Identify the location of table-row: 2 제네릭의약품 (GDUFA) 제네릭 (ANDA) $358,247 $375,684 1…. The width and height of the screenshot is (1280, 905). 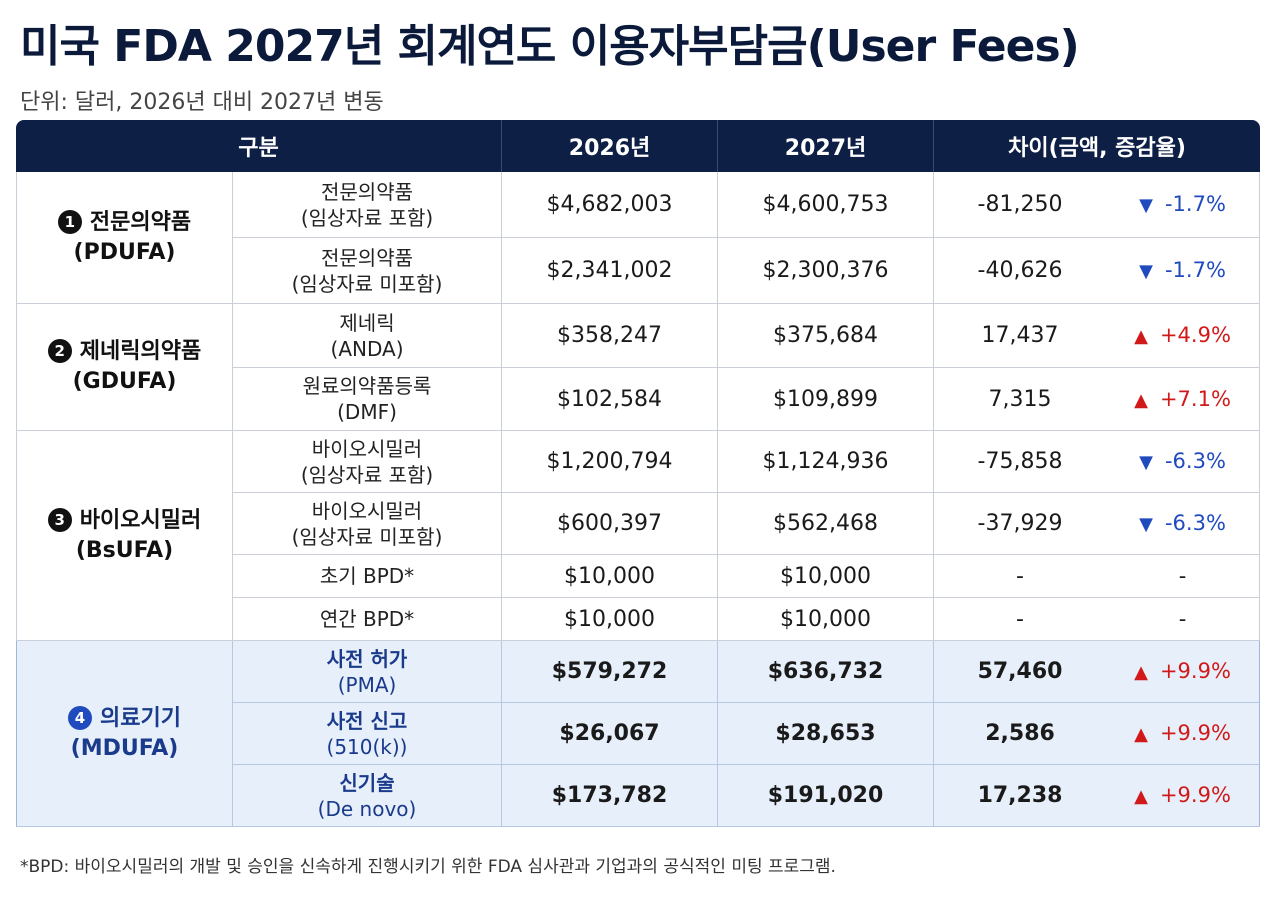
(638, 367).